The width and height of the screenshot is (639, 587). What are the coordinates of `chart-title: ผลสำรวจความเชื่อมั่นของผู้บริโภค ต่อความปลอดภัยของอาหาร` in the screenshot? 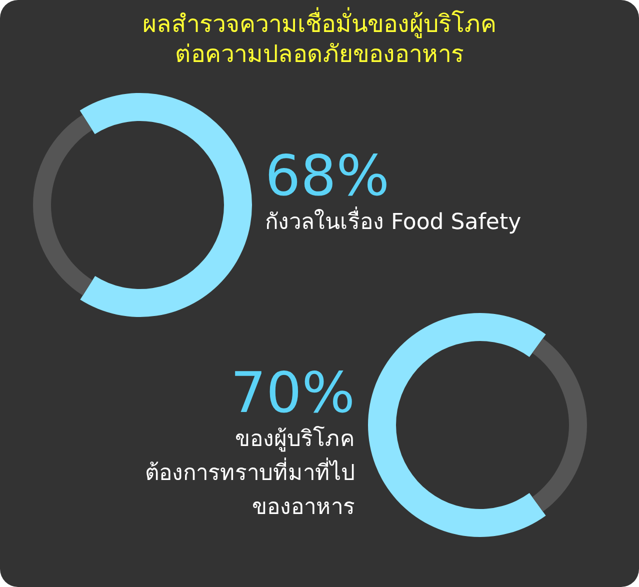 It's located at (319, 37).